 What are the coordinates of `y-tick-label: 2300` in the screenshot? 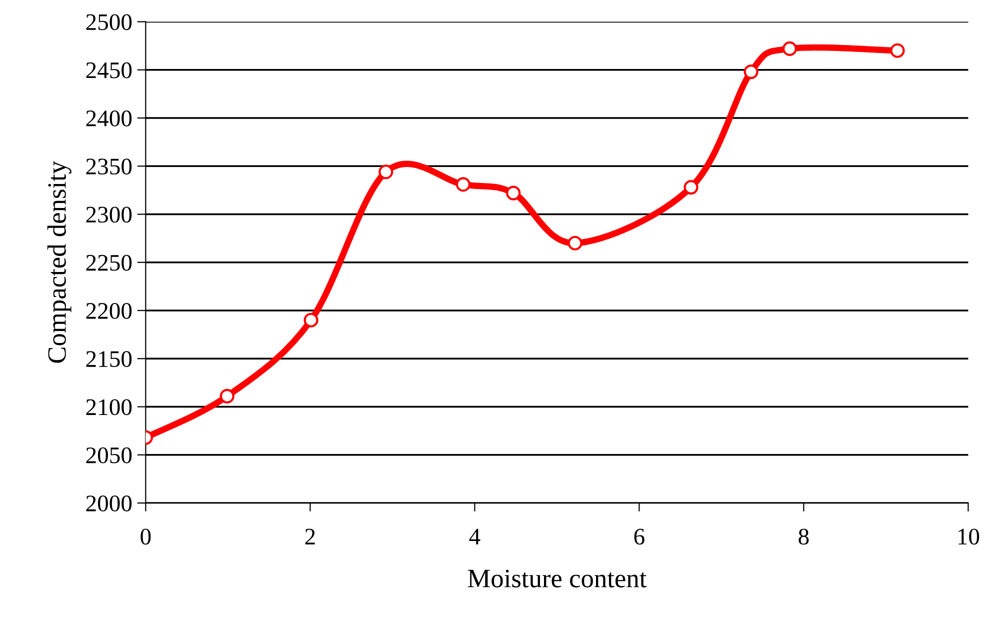 It's located at (109, 214).